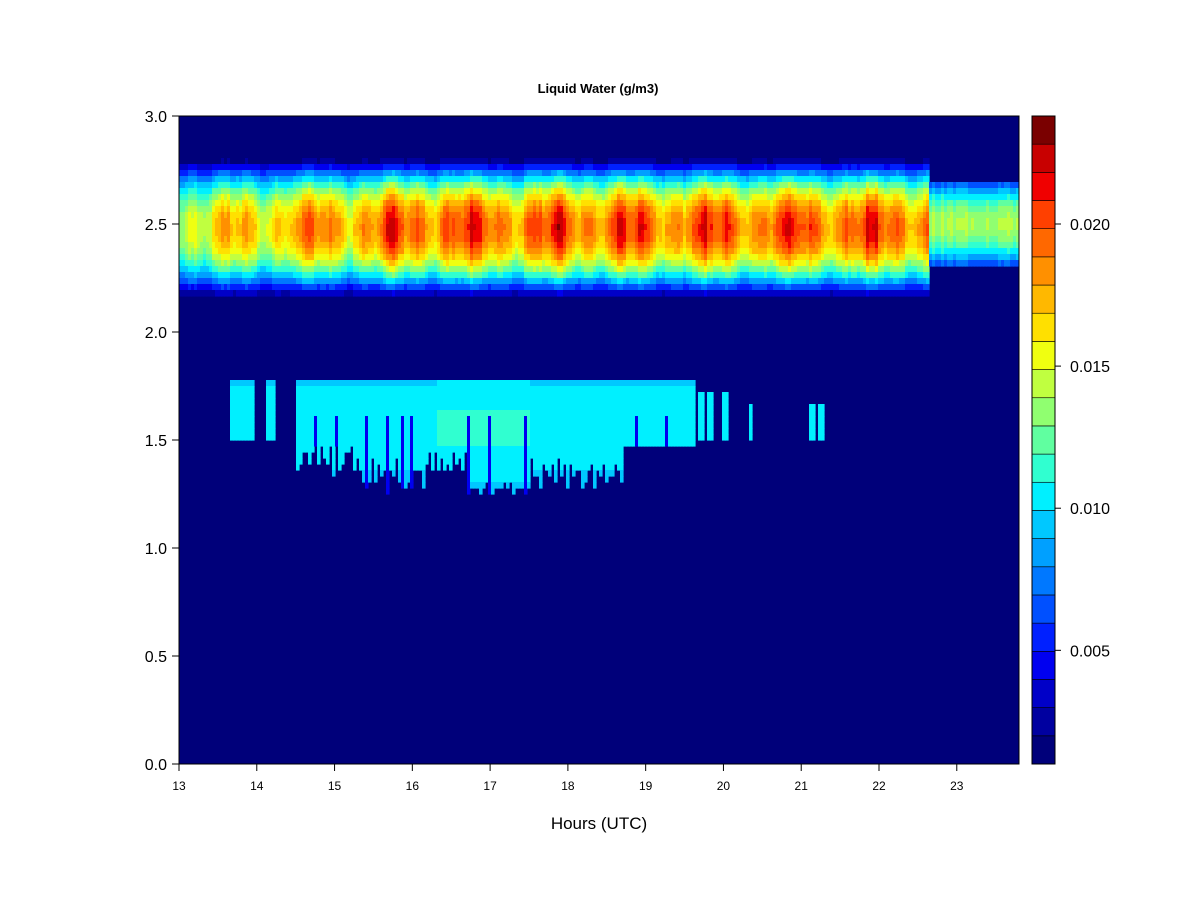  Describe the element at coordinates (376, 203) in the screenshot. I see `heatmap-cell-1964` at that location.